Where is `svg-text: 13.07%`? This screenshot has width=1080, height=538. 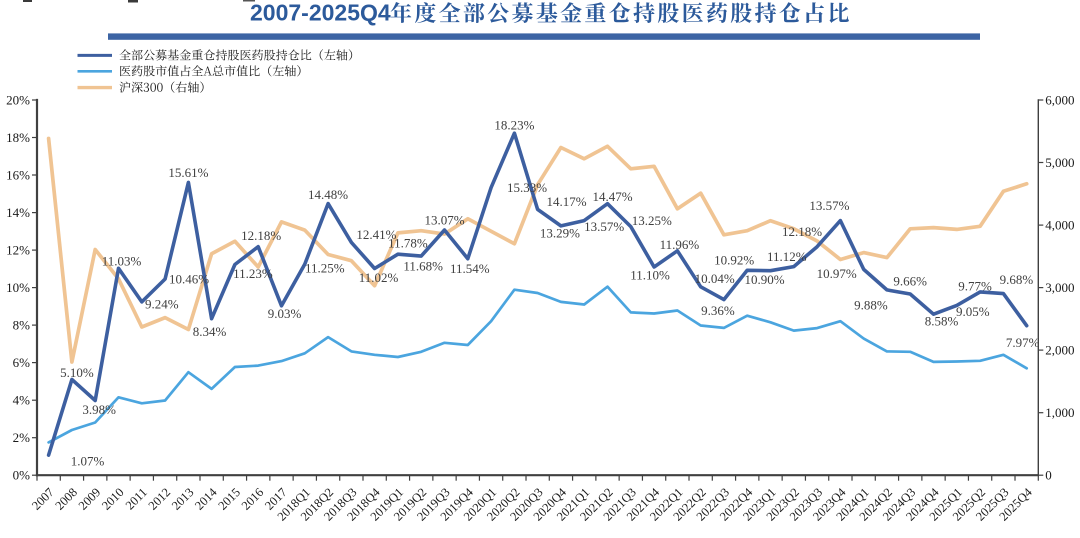 svg-text: 13.07% is located at coordinates (444, 219).